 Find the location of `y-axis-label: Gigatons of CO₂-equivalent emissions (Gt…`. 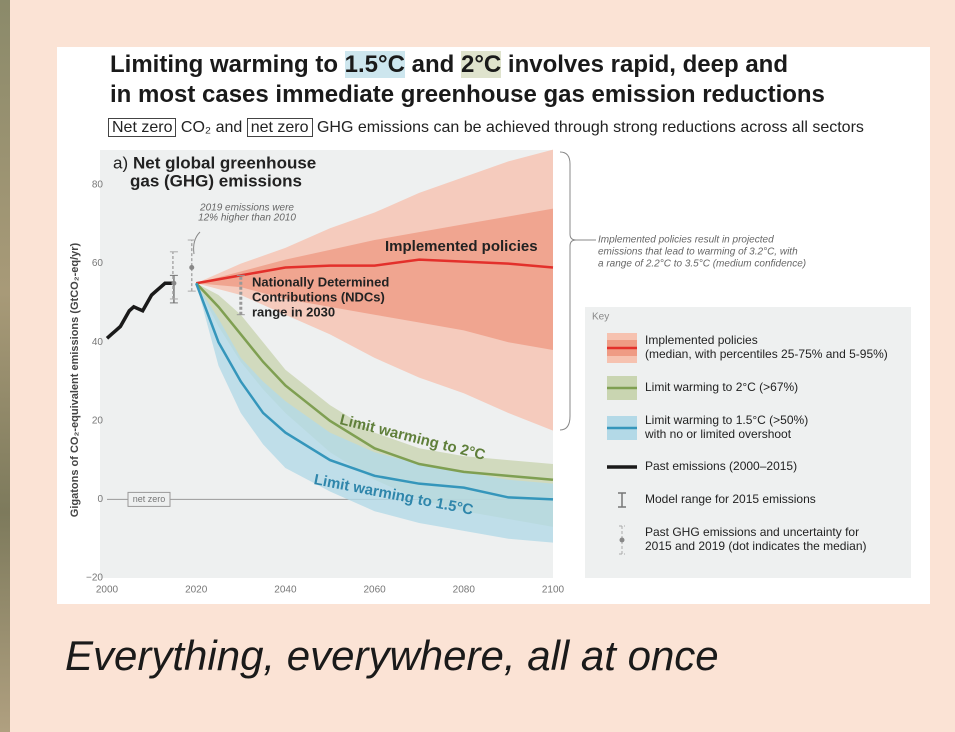

y-axis-label: Gigatons of CO₂-equivalent emissions (Gt… is located at coordinates (75, 379).